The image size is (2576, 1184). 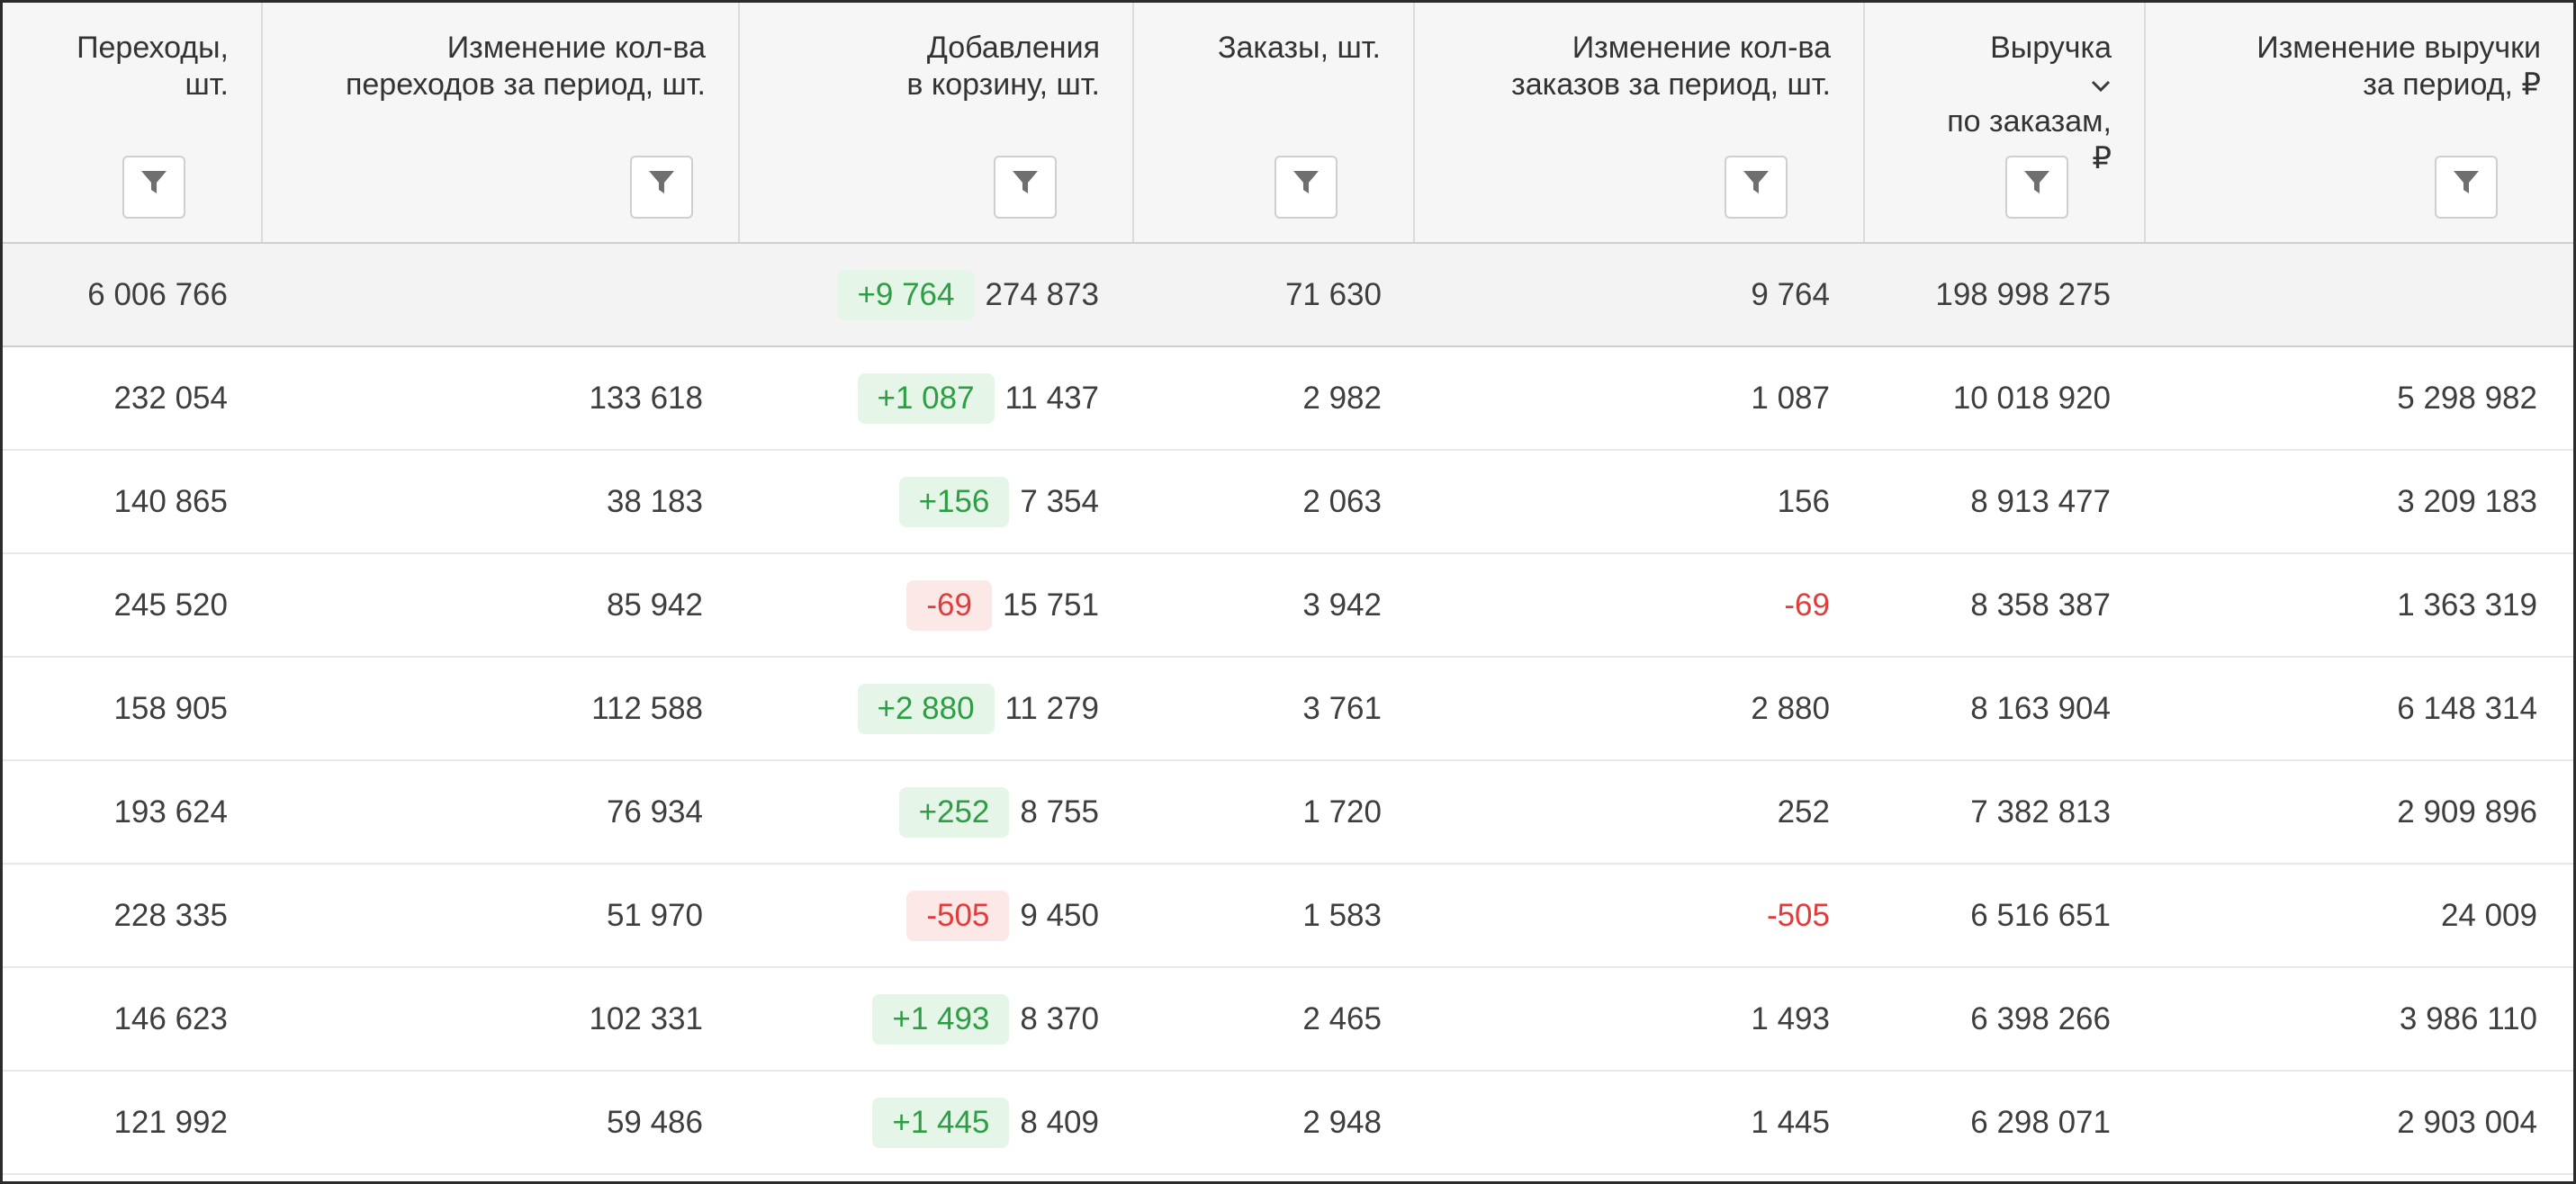 What do you see at coordinates (2359, 295) in the screenshot?
I see `cell-revenue_change` at bounding box center [2359, 295].